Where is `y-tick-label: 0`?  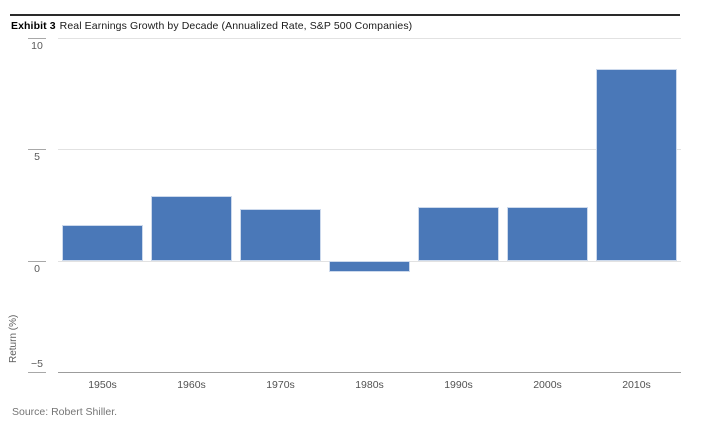
y-tick-label: 0 is located at coordinates (37, 268).